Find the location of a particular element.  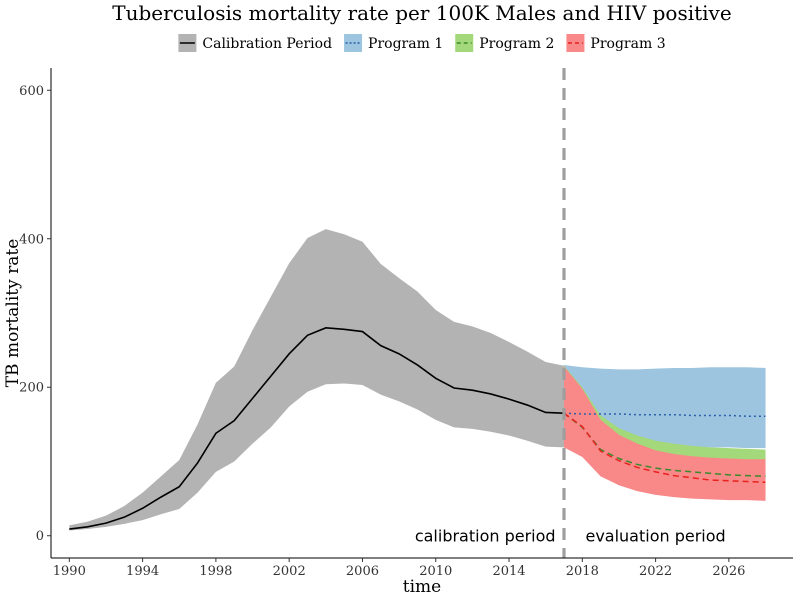

legend-label-program-2: Program 2 is located at coordinates (516, 44).